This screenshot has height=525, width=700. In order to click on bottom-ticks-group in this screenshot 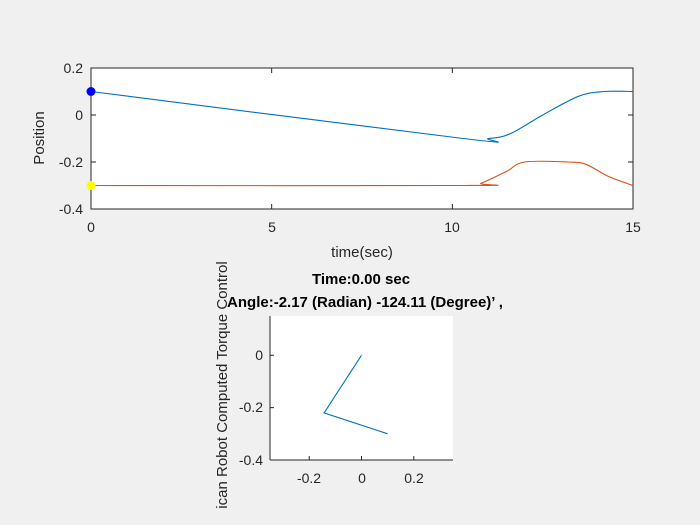, I will do `click(342, 407)`.